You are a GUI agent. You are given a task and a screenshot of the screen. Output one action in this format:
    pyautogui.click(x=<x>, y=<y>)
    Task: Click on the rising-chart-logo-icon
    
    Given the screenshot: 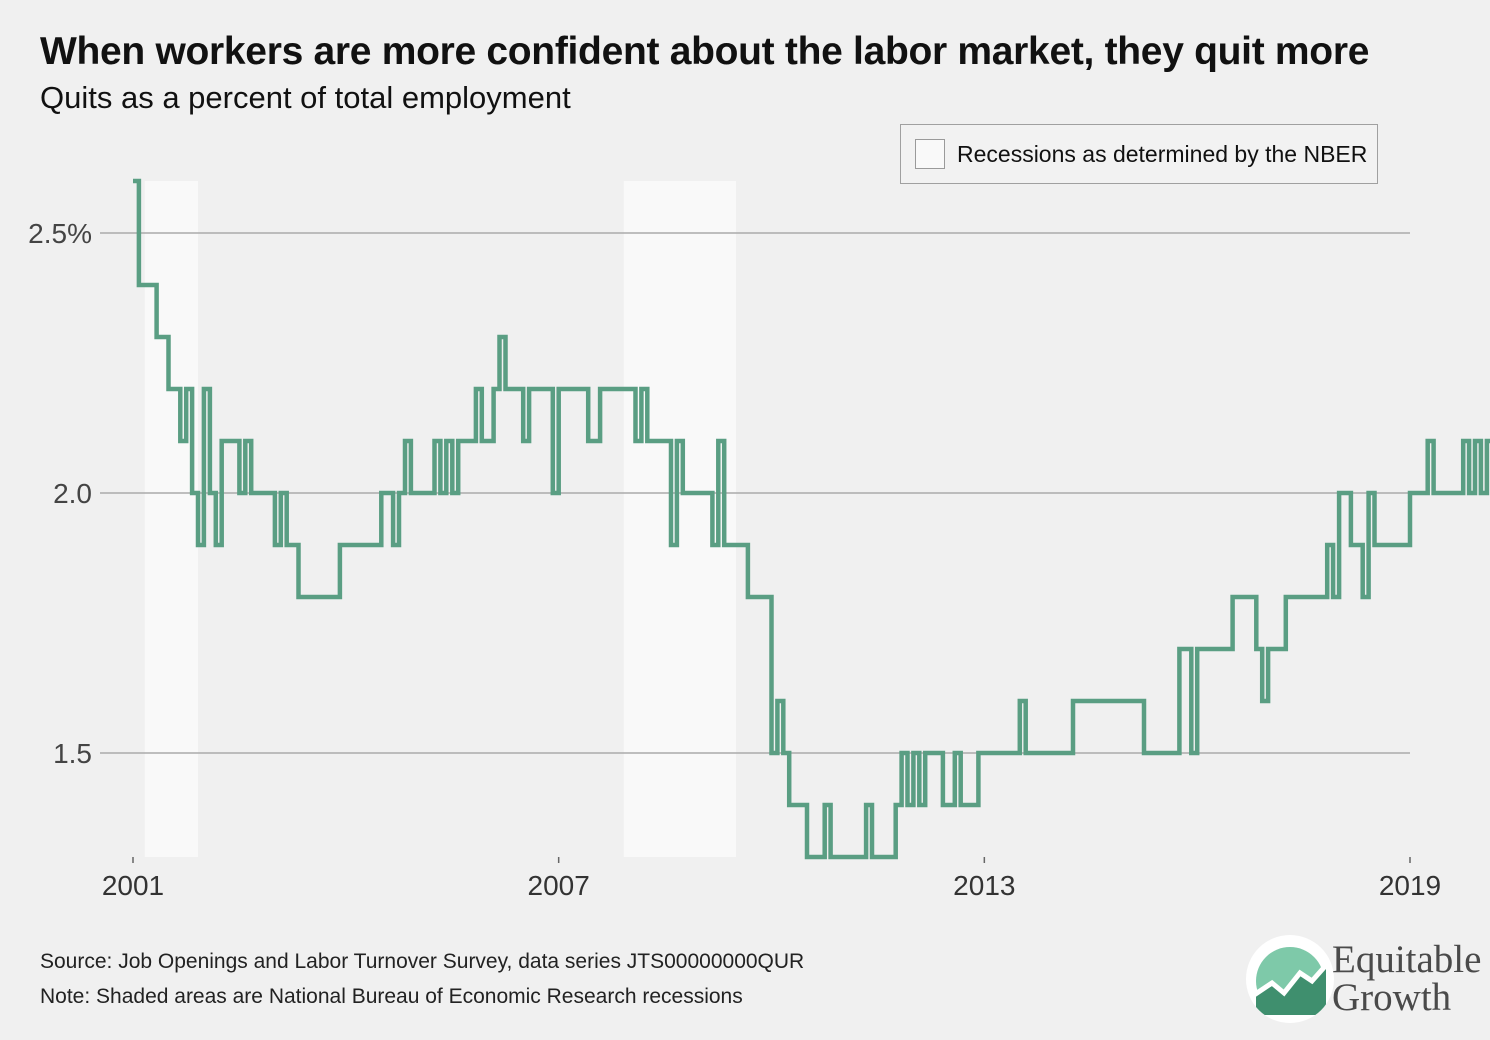 What is the action you would take?
    pyautogui.click(x=1290, y=979)
    